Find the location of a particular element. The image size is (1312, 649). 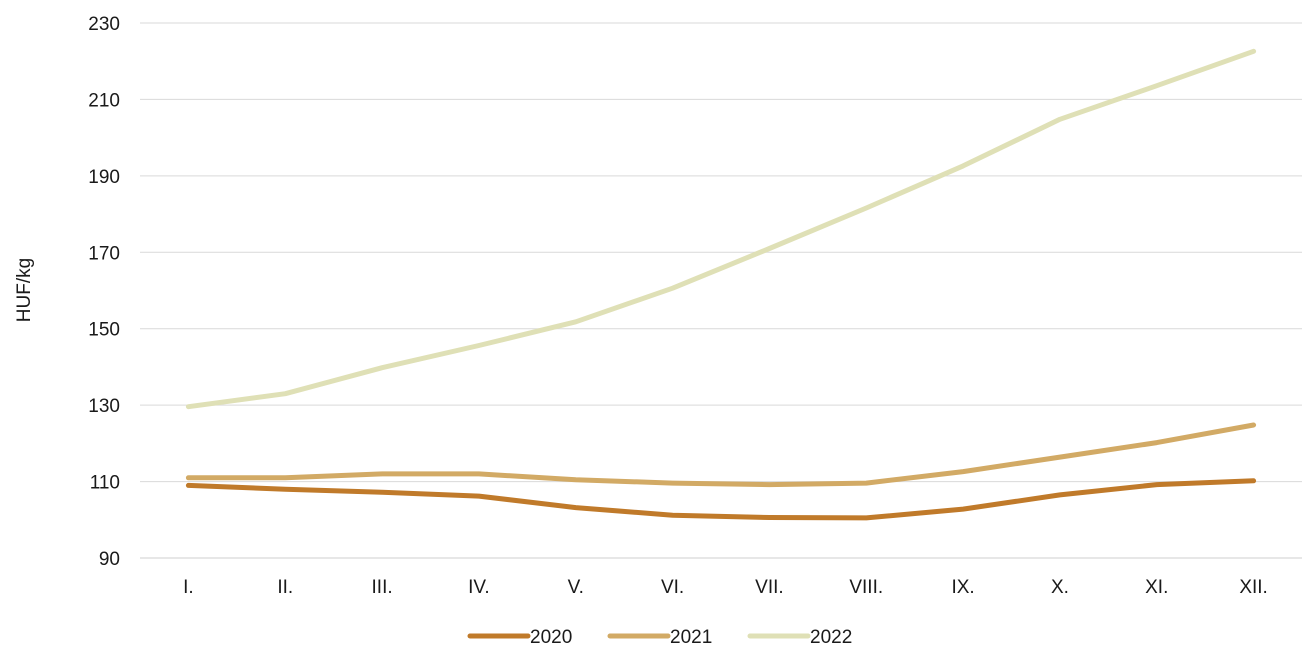

y-tick-label: 150 is located at coordinates (104, 330).